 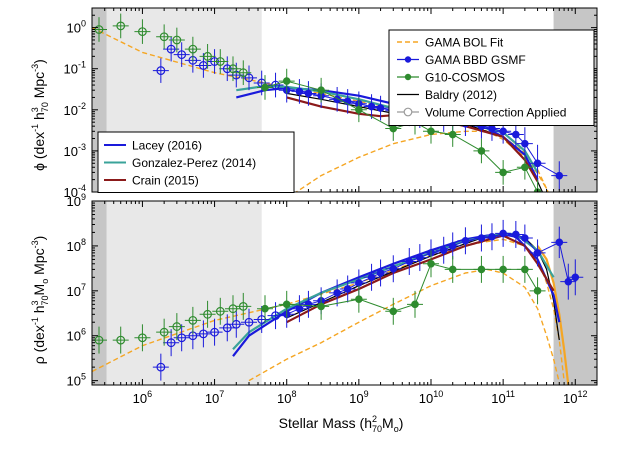 I want to click on legend-entry: Volume Correction Applied, so click(x=481, y=113).